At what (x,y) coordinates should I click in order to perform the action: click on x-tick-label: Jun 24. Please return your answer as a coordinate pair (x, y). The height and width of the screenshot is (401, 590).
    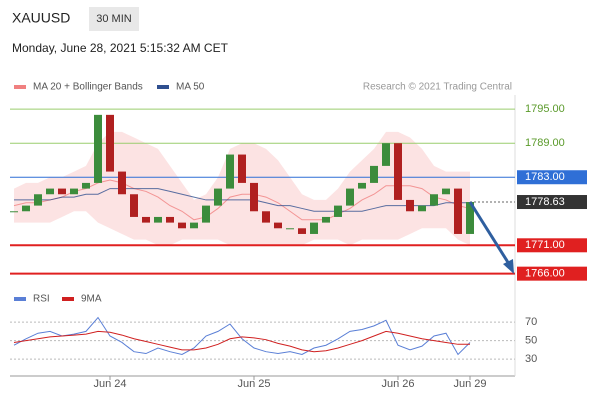
    Looking at the image, I should click on (109, 384).